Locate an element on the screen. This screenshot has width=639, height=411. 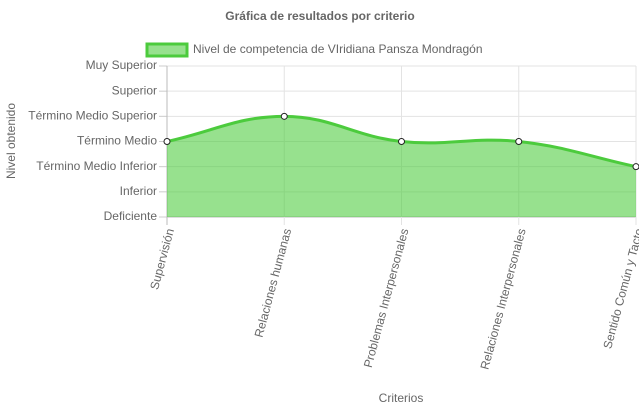
x-tick-label: Sentido Común y Tacto is located at coordinates (619, 289).